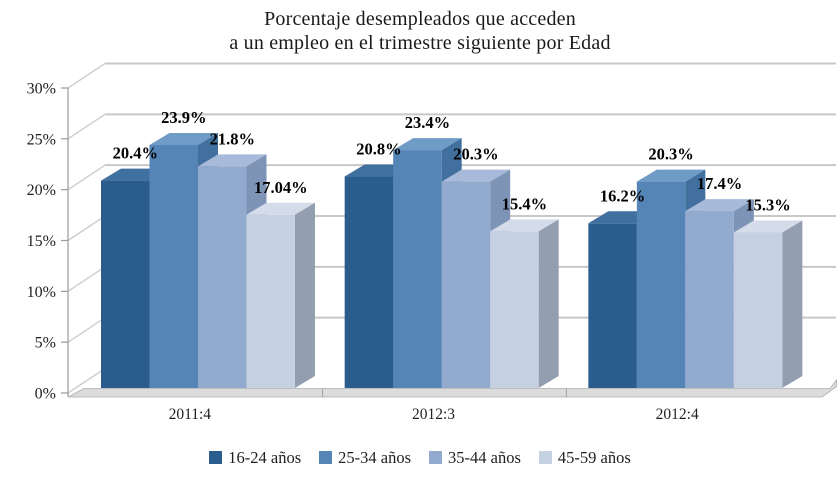 This screenshot has height=491, width=840. What do you see at coordinates (594, 457) in the screenshot?
I see `legend-label-45-59: 45-59 años` at bounding box center [594, 457].